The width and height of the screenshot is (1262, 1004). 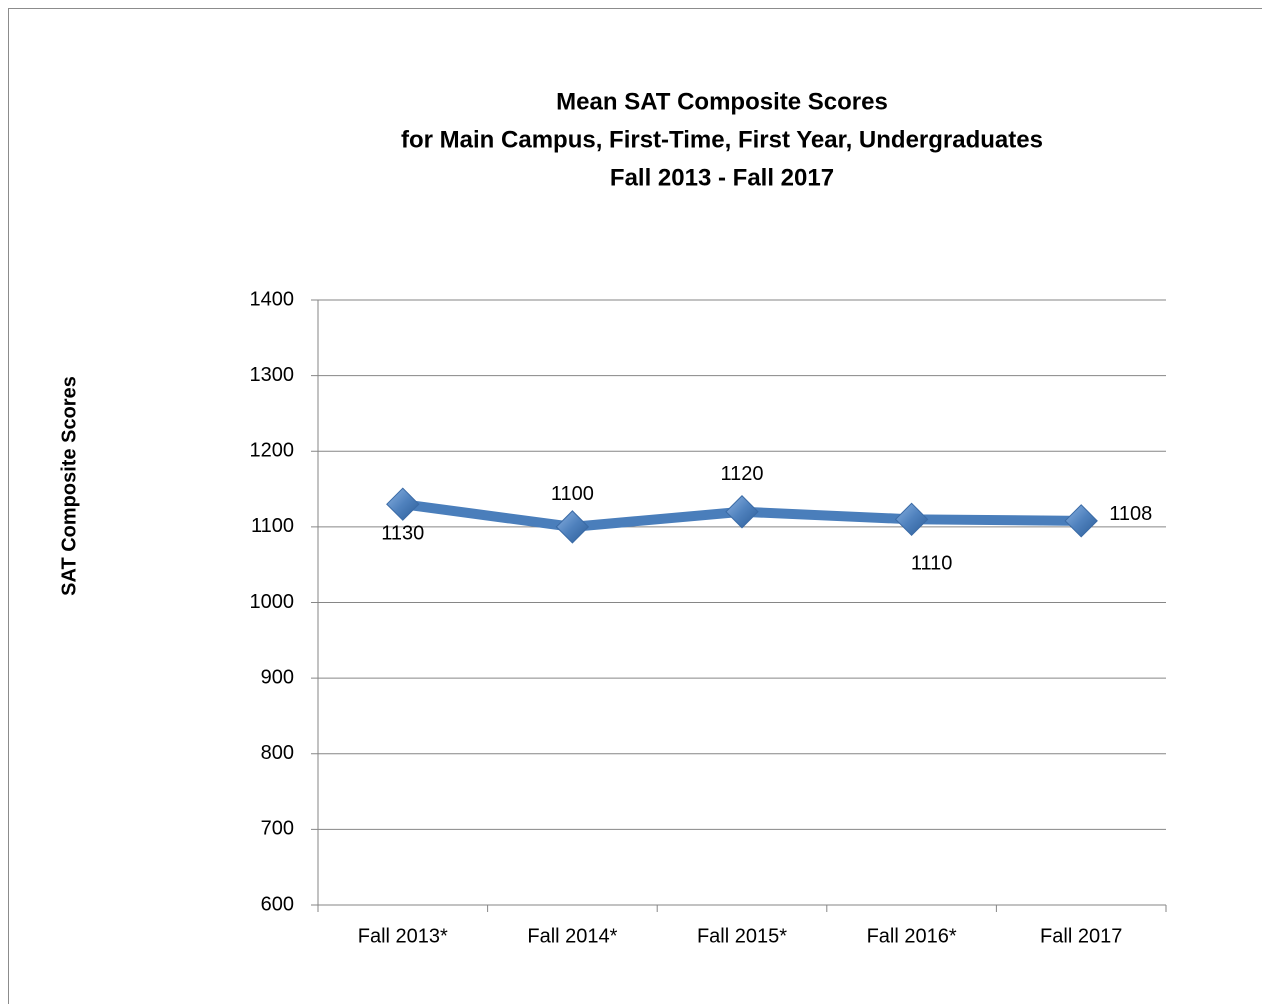 I want to click on y-tick-label: 1400, so click(x=272, y=299).